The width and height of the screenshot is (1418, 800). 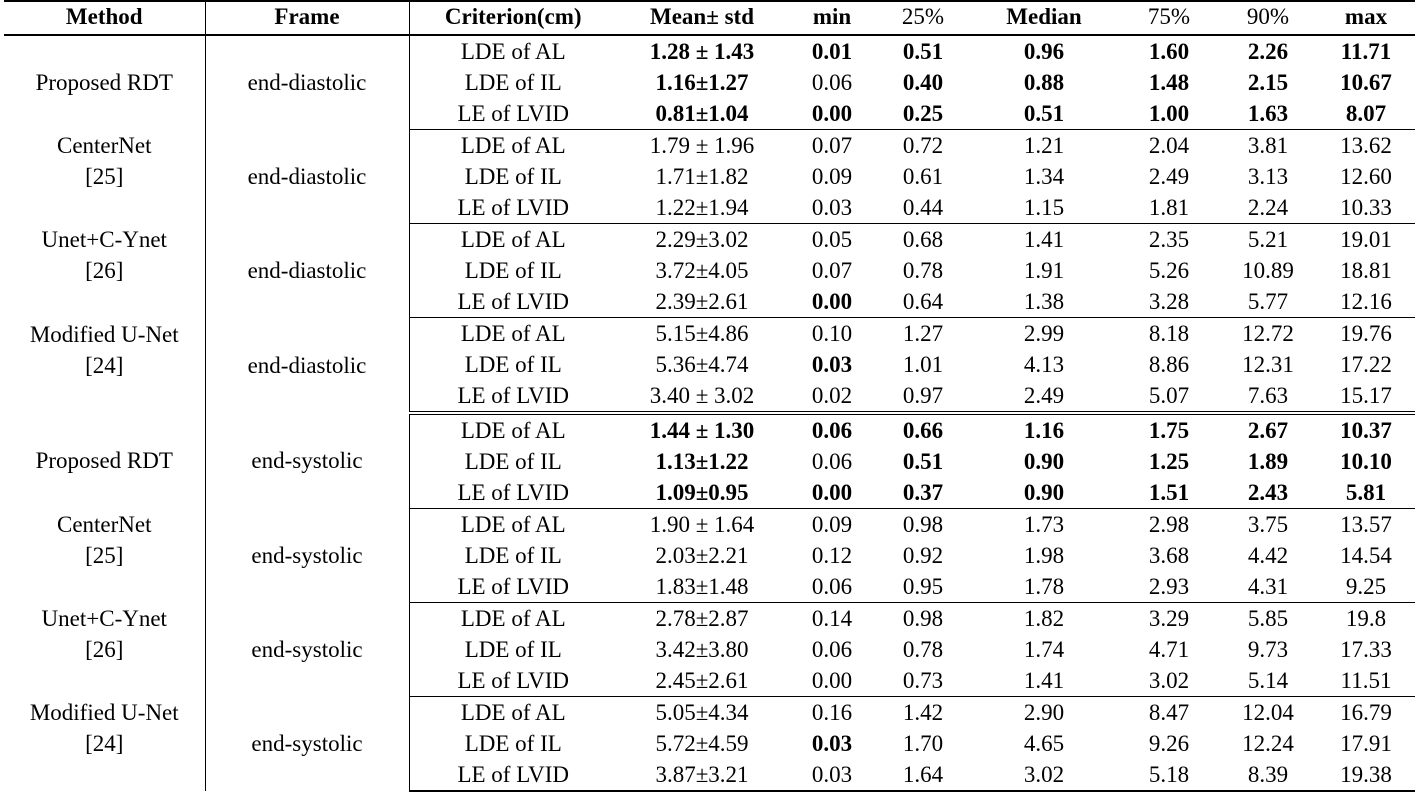 What do you see at coordinates (1169, 743) in the screenshot?
I see `p75-cell: 9.26` at bounding box center [1169, 743].